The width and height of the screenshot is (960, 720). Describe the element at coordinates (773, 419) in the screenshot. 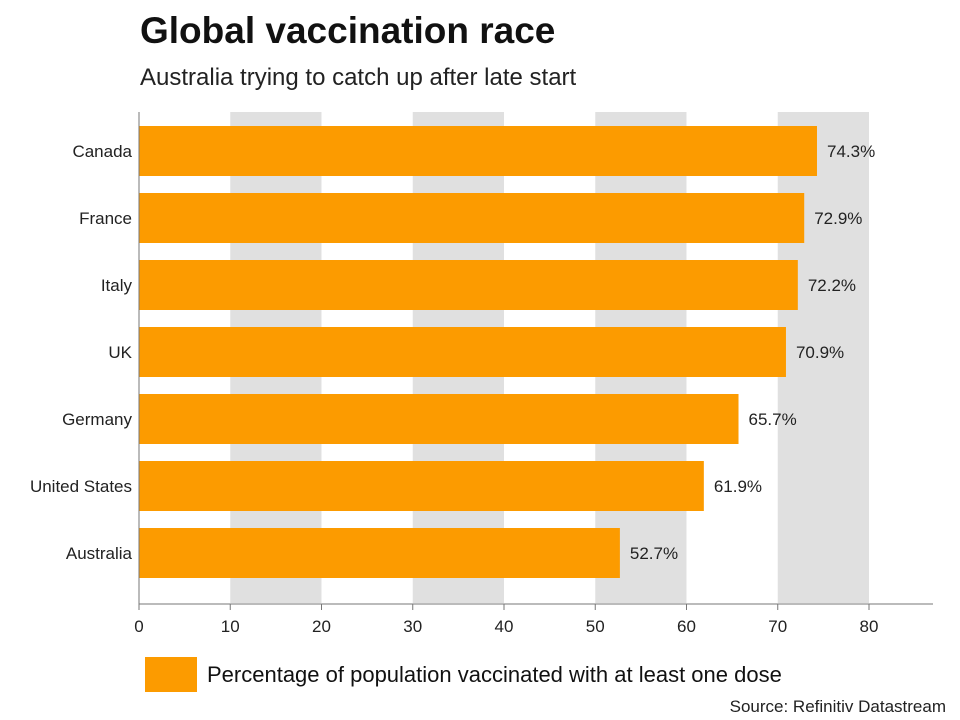

I see `value-label: 65.7%` at that location.